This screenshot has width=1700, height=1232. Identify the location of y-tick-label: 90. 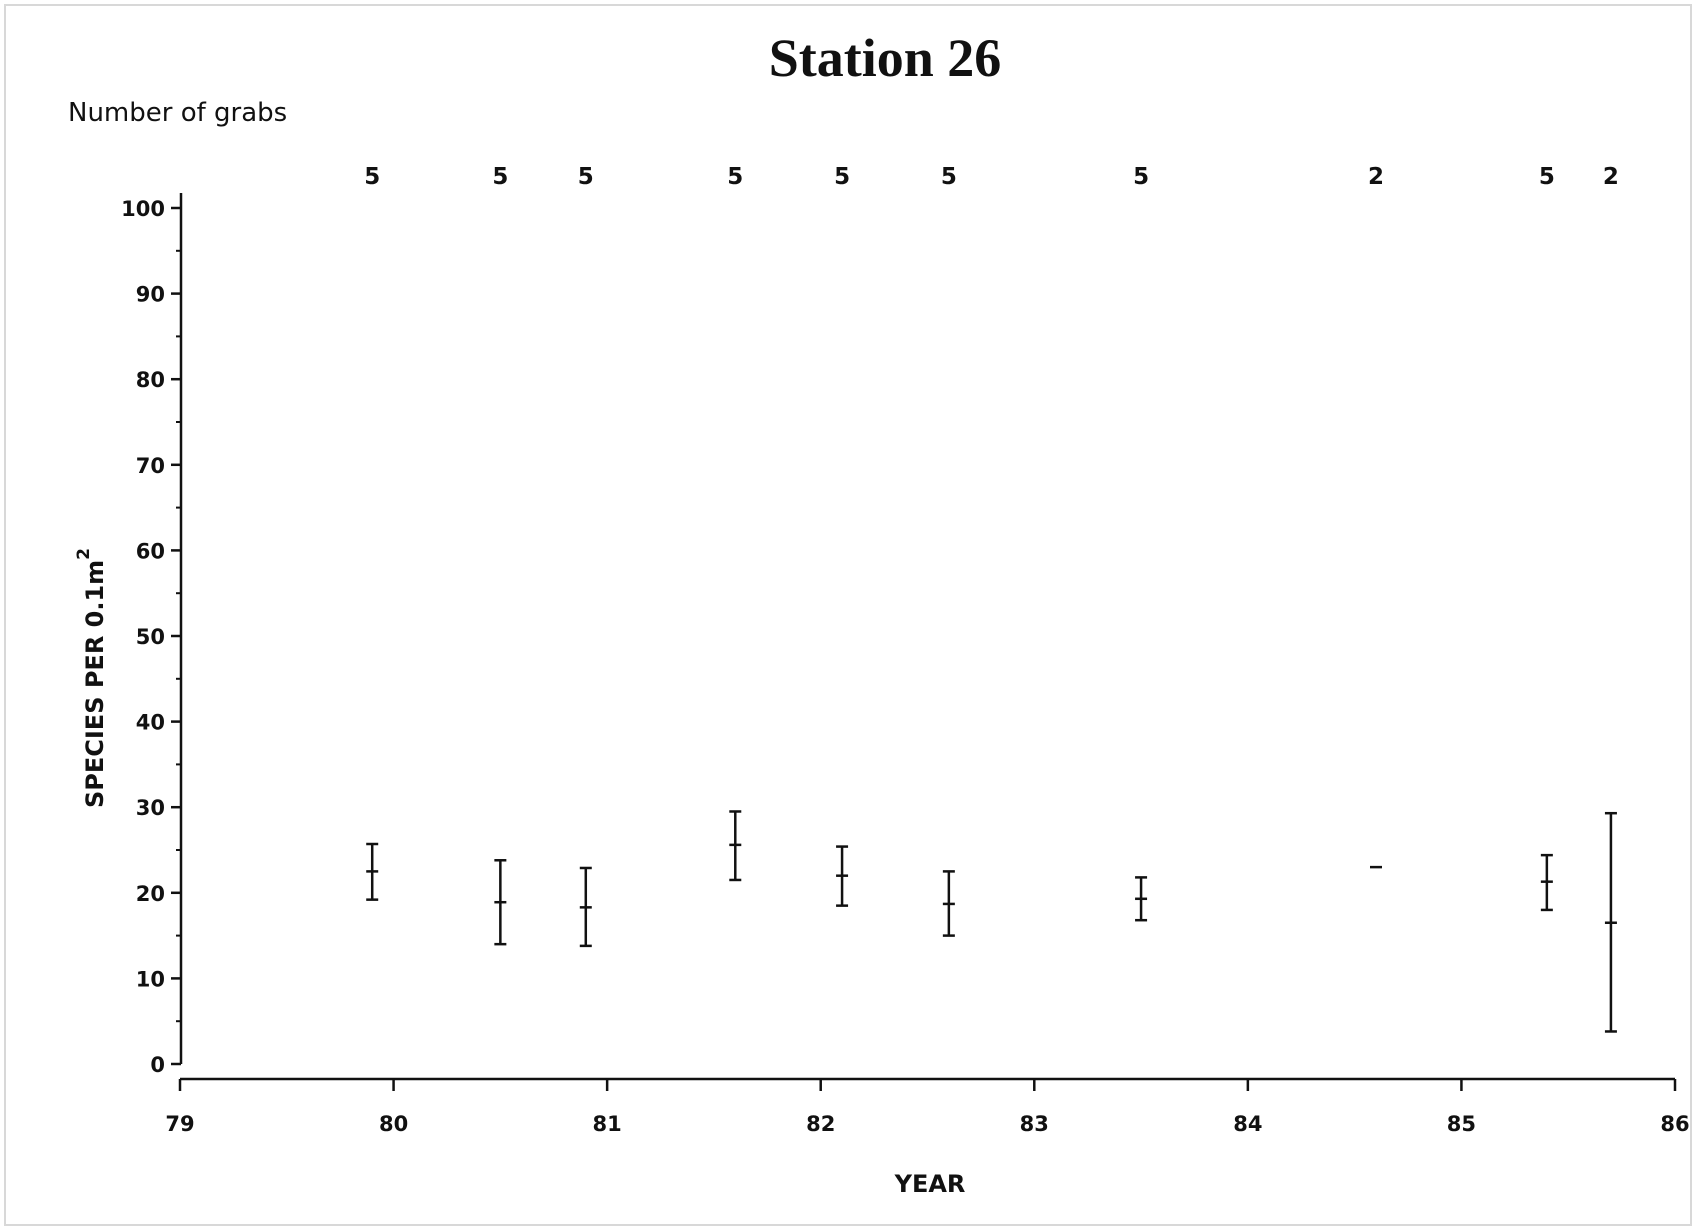
(150, 295).